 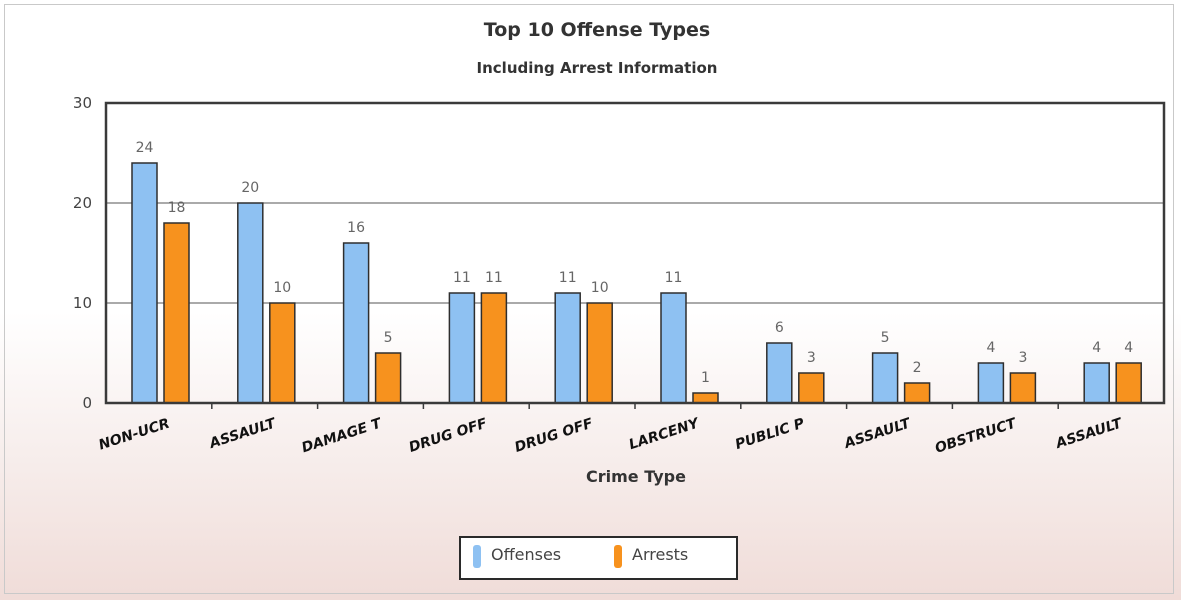 What do you see at coordinates (82, 103) in the screenshot?
I see `y-tick-label: 30` at bounding box center [82, 103].